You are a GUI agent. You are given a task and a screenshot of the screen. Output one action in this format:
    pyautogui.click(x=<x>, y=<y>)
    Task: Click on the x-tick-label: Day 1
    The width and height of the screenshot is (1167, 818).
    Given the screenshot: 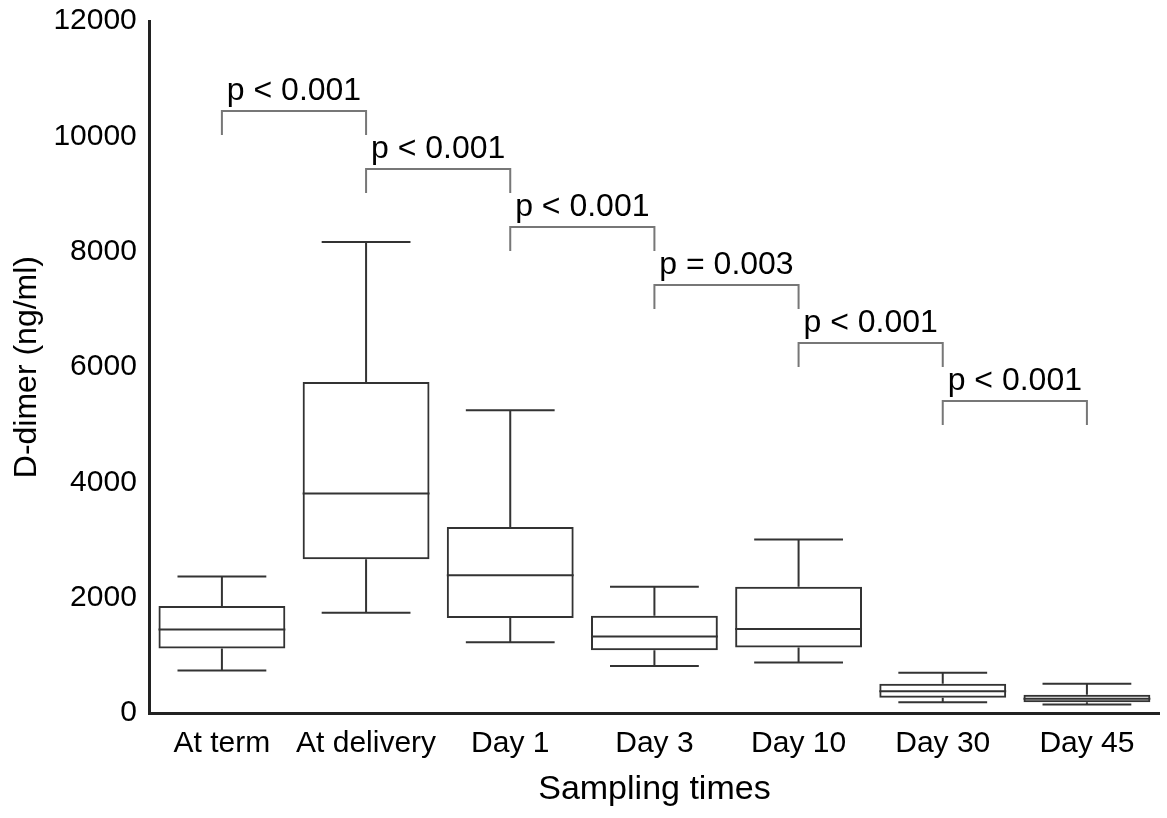 What is the action you would take?
    pyautogui.click(x=510, y=742)
    